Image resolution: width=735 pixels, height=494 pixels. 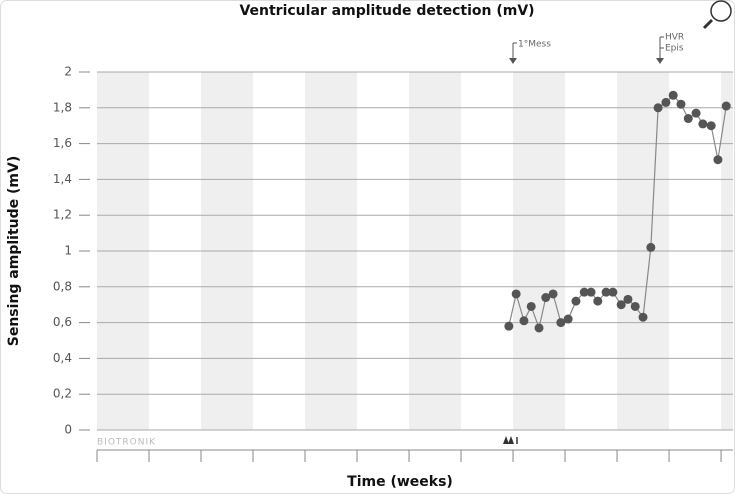 I want to click on magnifier-icon, so click(x=717, y=15).